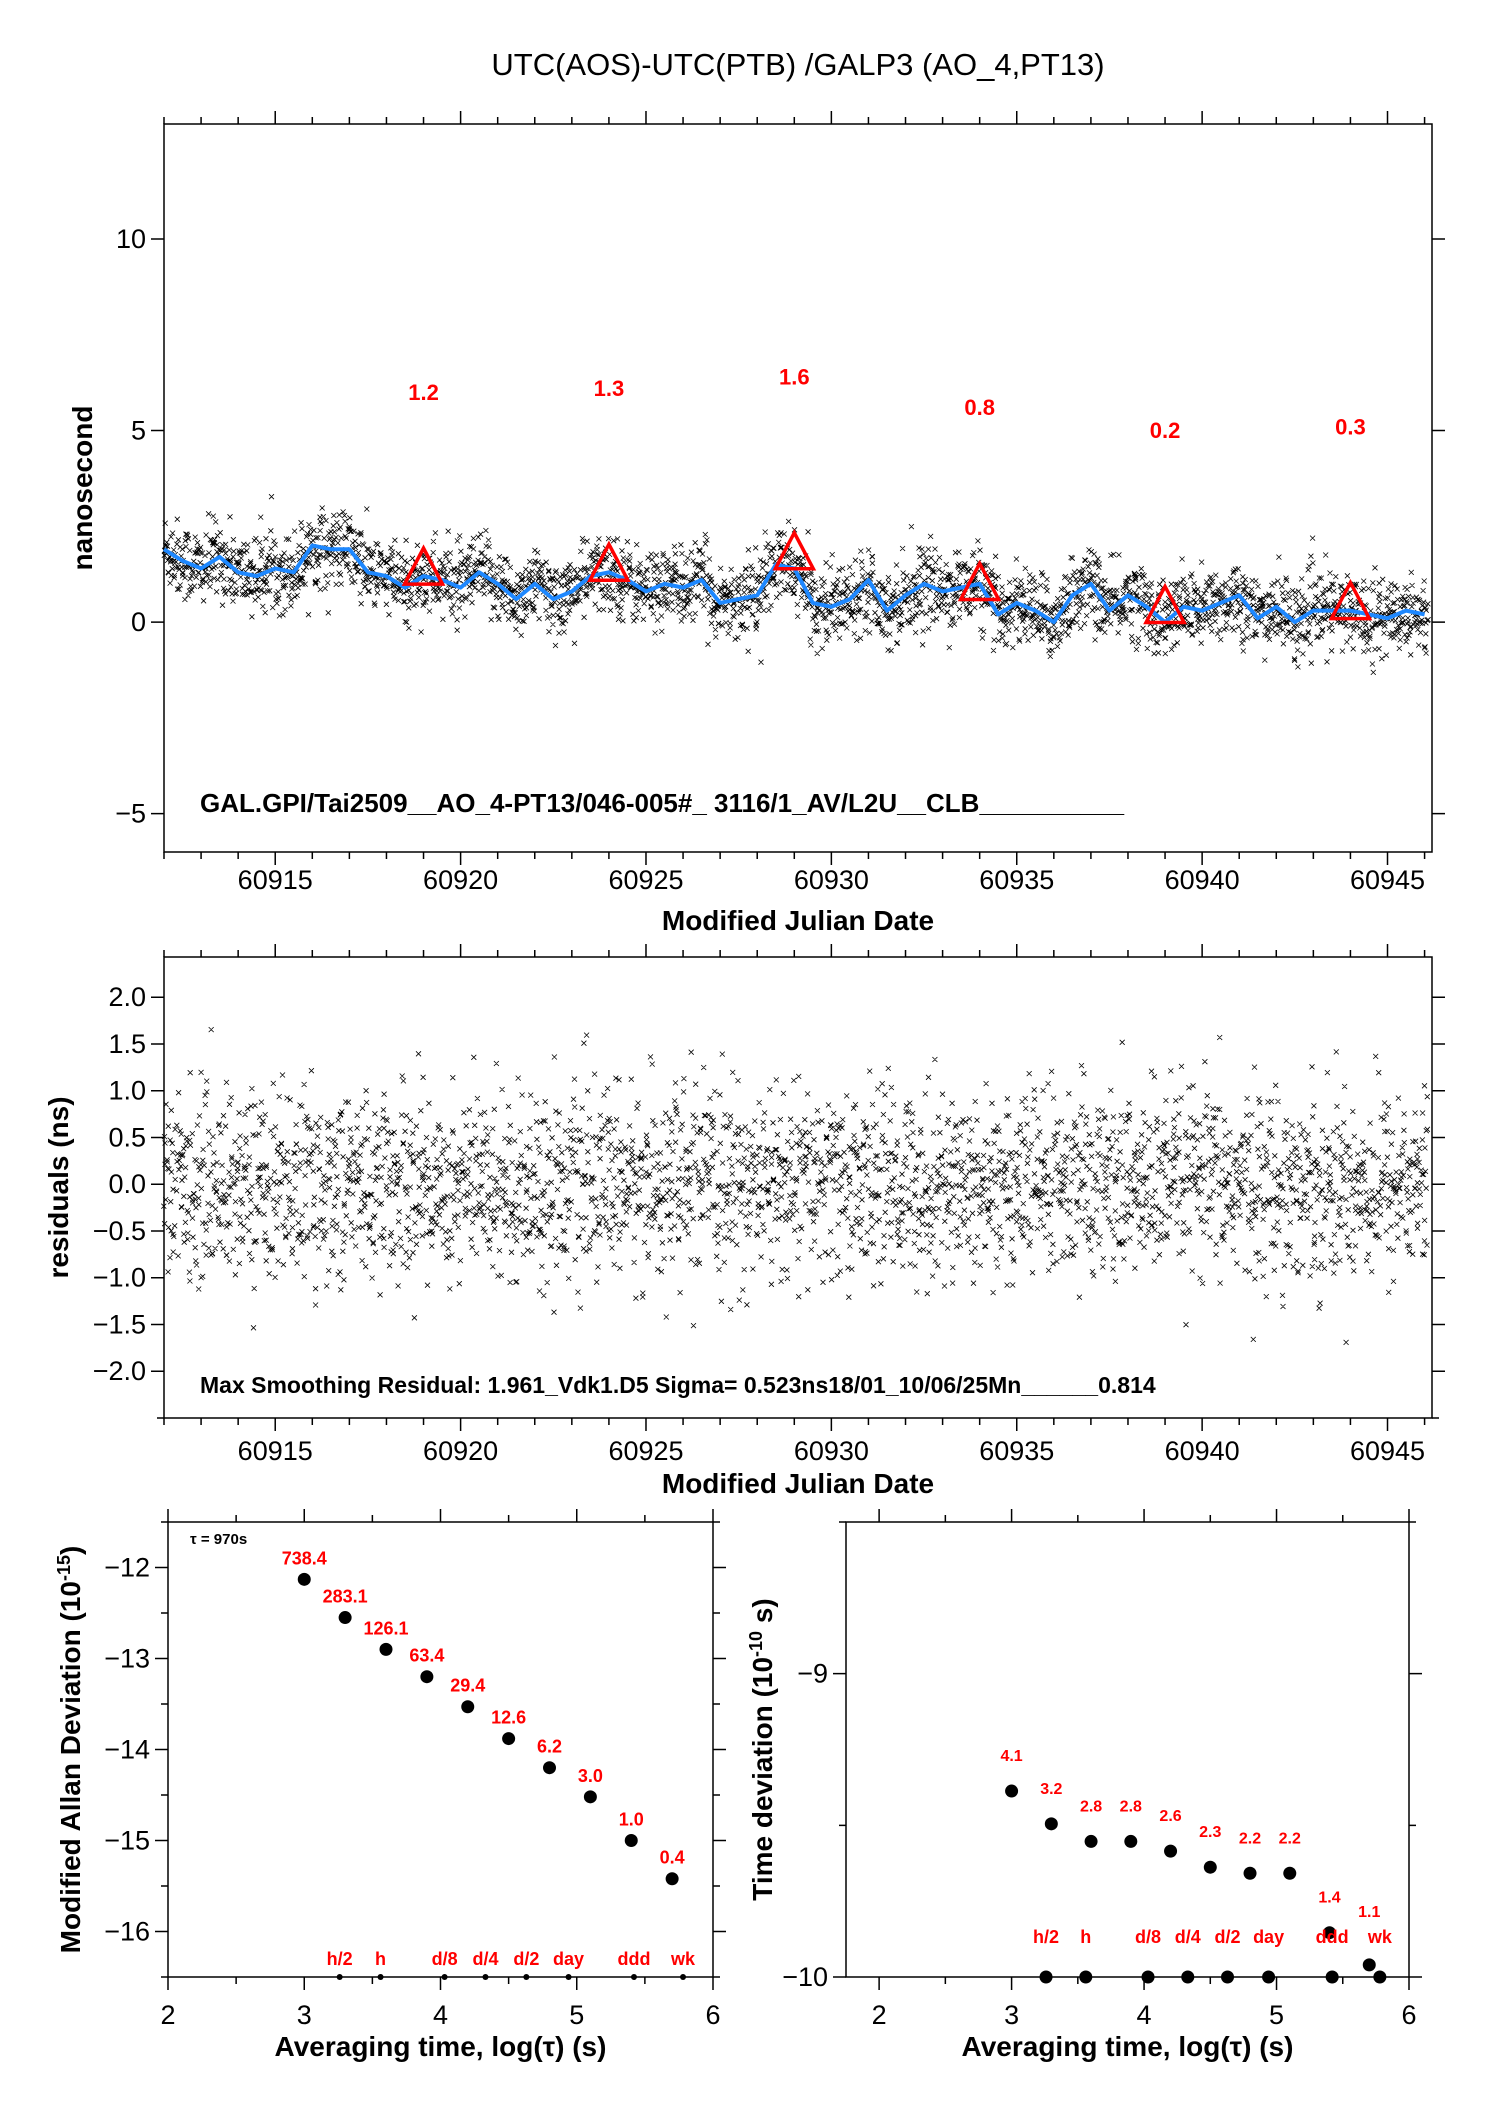 This screenshot has height=2105, width=1488. What do you see at coordinates (526, 1959) in the screenshot?
I see `interval-label: d/2` at bounding box center [526, 1959].